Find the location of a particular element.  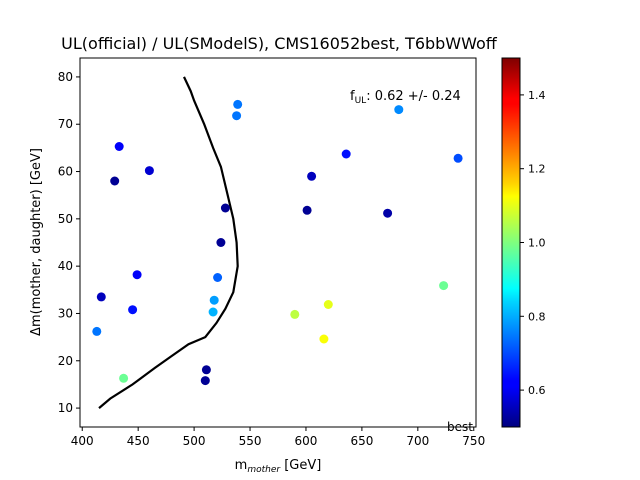

y-tick-label-0: 10 is located at coordinates (65, 408).